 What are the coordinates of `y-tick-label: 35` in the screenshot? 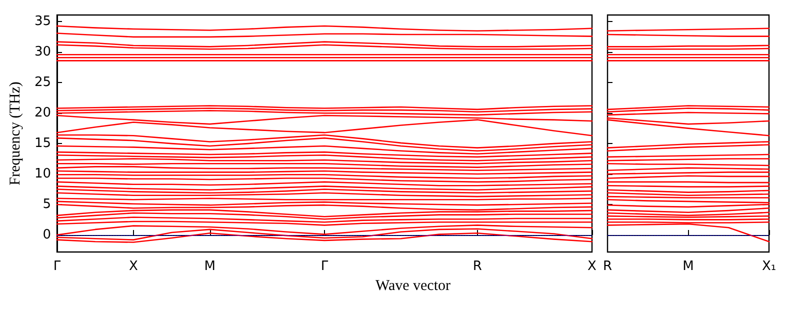 It's located at (42, 22).